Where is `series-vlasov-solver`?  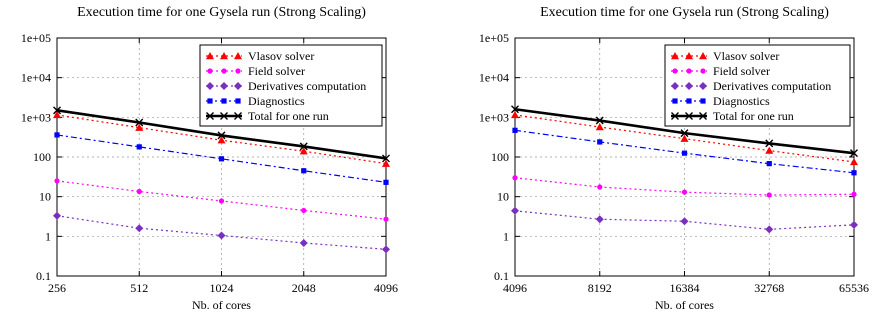
series-vlasov-solver is located at coordinates (221, 138).